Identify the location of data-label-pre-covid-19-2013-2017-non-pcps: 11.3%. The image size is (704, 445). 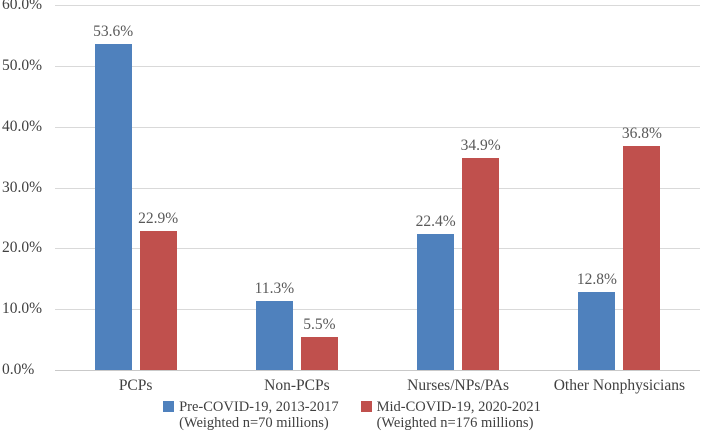
(274, 289).